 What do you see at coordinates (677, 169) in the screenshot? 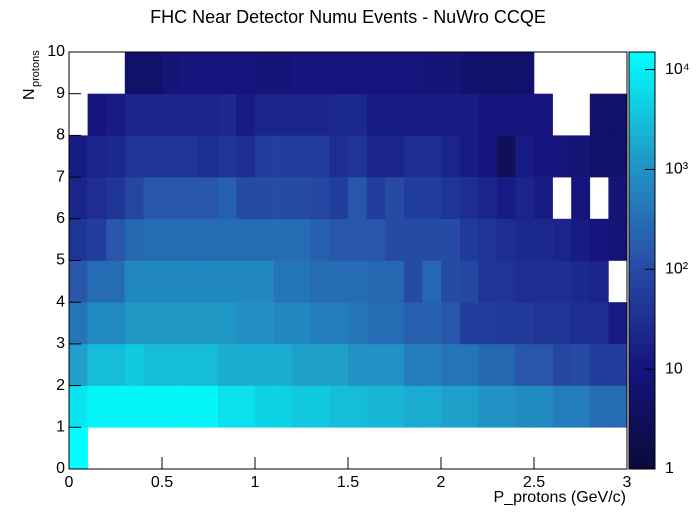
I see `colorbar-tick-label: 10³` at bounding box center [677, 169].